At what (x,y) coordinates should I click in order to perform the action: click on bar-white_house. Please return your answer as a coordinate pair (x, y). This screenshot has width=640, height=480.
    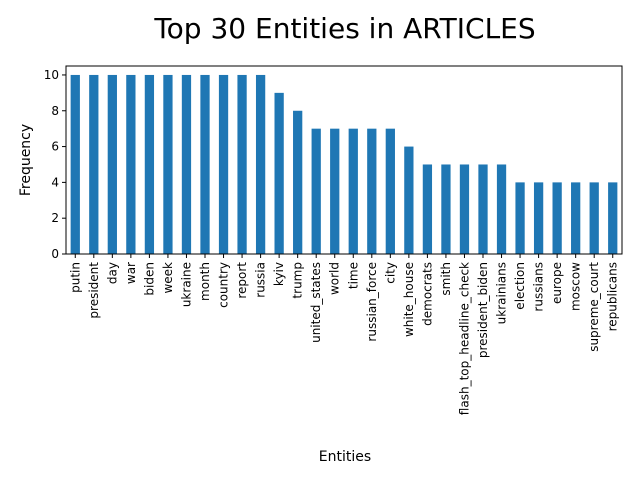
    Looking at the image, I should click on (409, 200).